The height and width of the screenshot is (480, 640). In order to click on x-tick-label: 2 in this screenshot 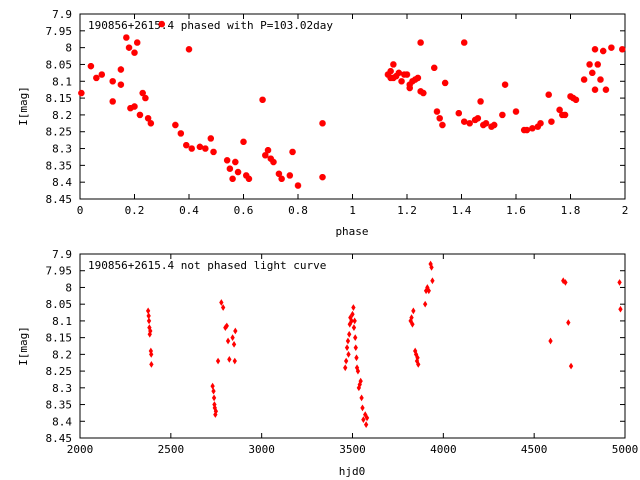, I will do `click(625, 210)`.